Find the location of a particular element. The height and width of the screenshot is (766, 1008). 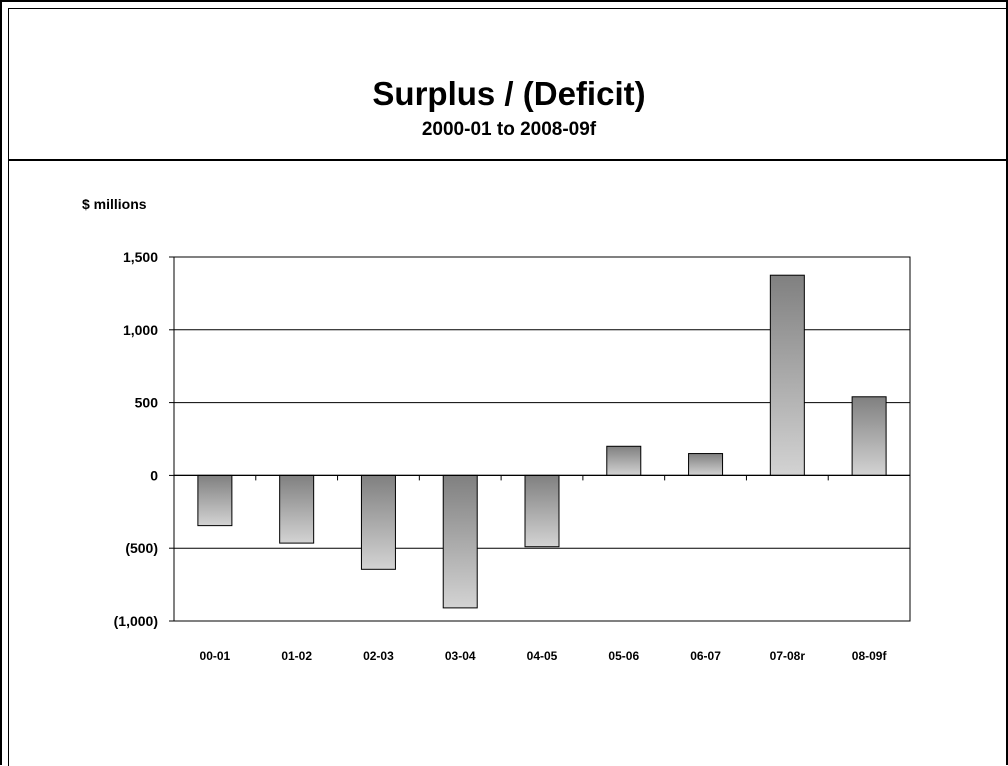

chart-title: Surplus / (Deficit) is located at coordinates (509, 93).